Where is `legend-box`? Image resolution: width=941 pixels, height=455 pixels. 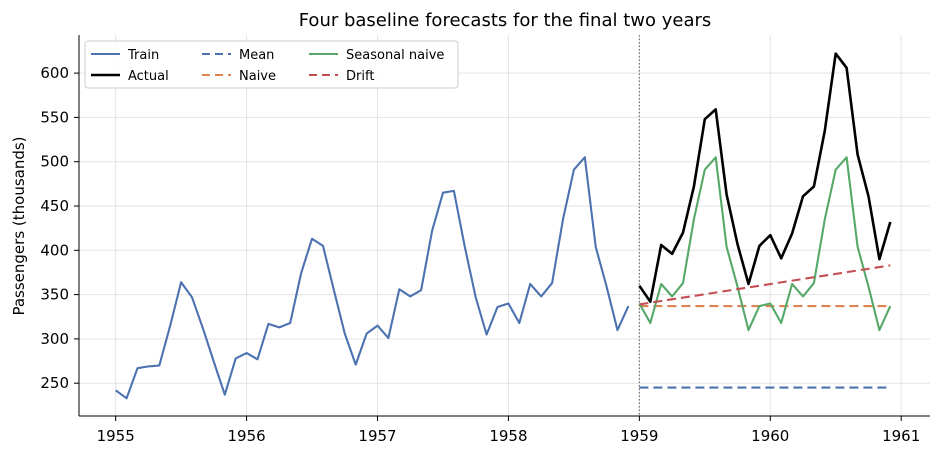
legend-box is located at coordinates (271, 64).